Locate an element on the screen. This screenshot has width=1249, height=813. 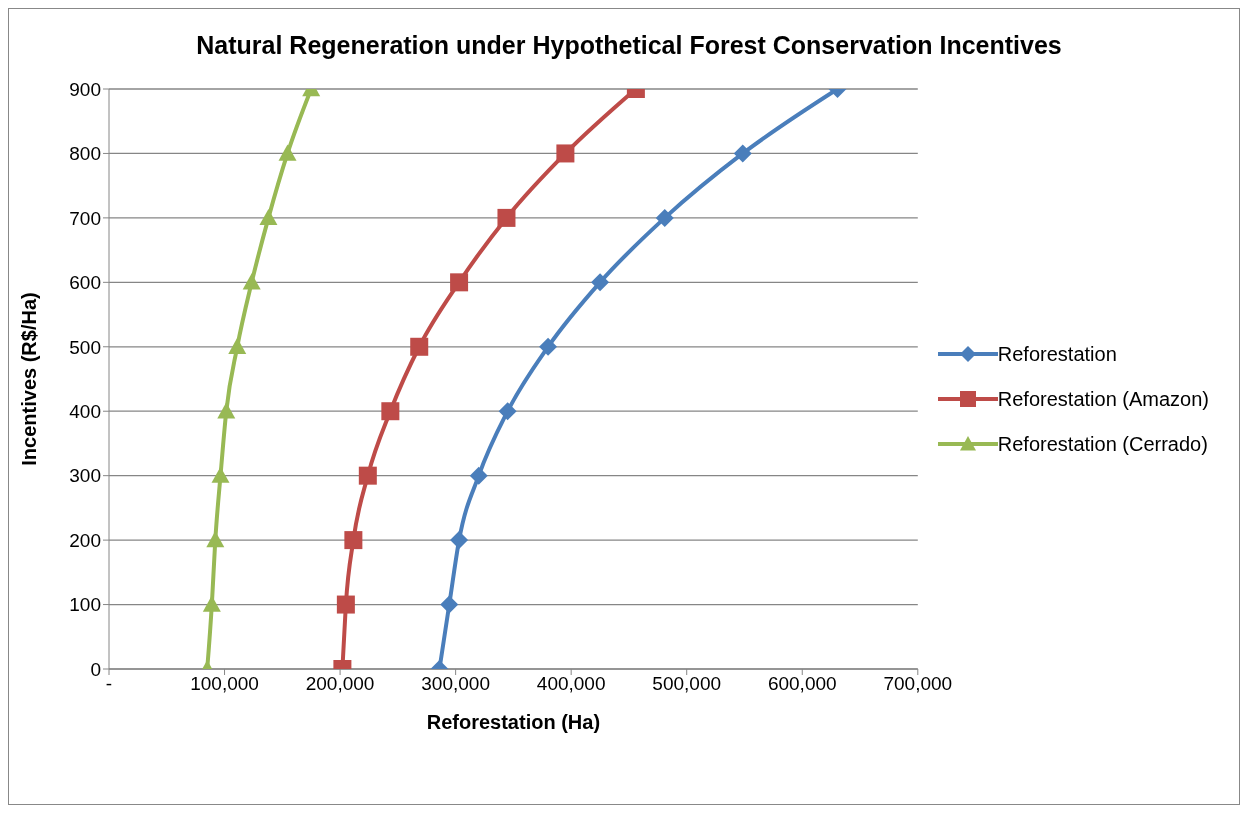
y-tick-label: 600 is located at coordinates (85, 283).